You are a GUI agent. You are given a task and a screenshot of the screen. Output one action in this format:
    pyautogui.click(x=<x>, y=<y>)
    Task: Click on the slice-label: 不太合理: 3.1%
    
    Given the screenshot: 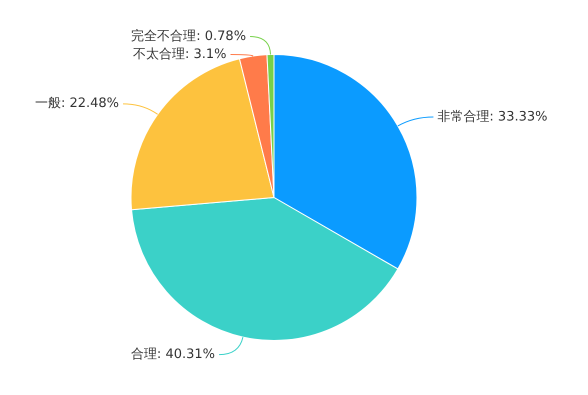 What is the action you would take?
    pyautogui.click(x=179, y=54)
    